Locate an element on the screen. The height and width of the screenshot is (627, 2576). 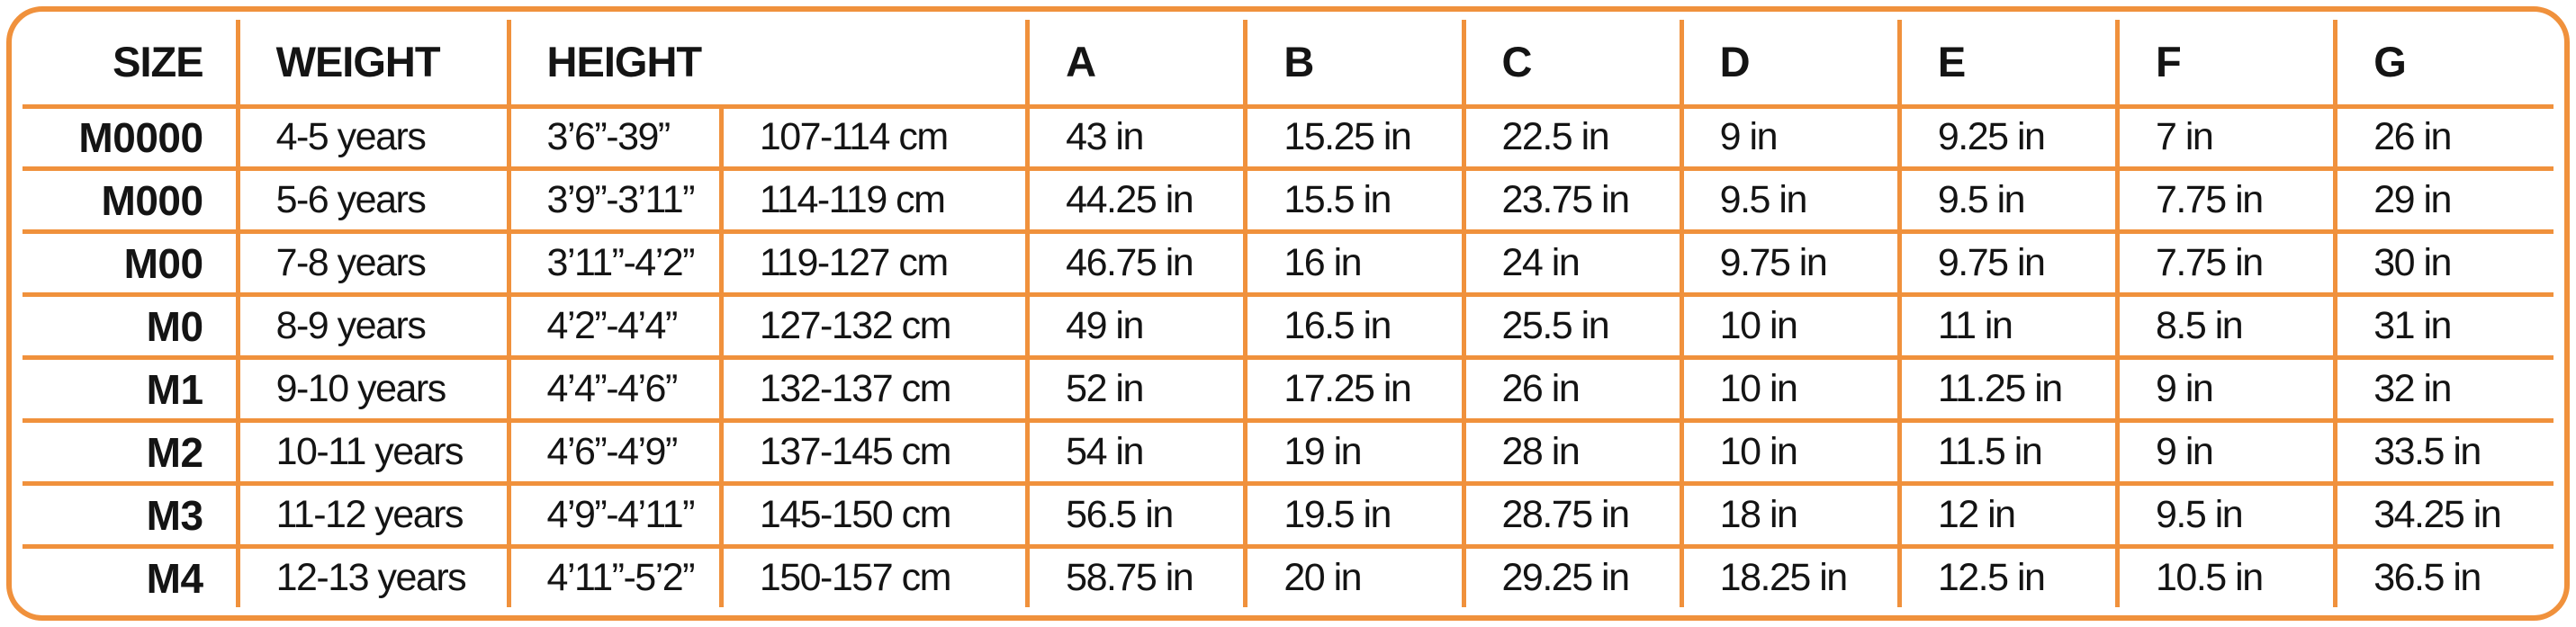
measure-a-cell: 44.25 in is located at coordinates (1136, 200).